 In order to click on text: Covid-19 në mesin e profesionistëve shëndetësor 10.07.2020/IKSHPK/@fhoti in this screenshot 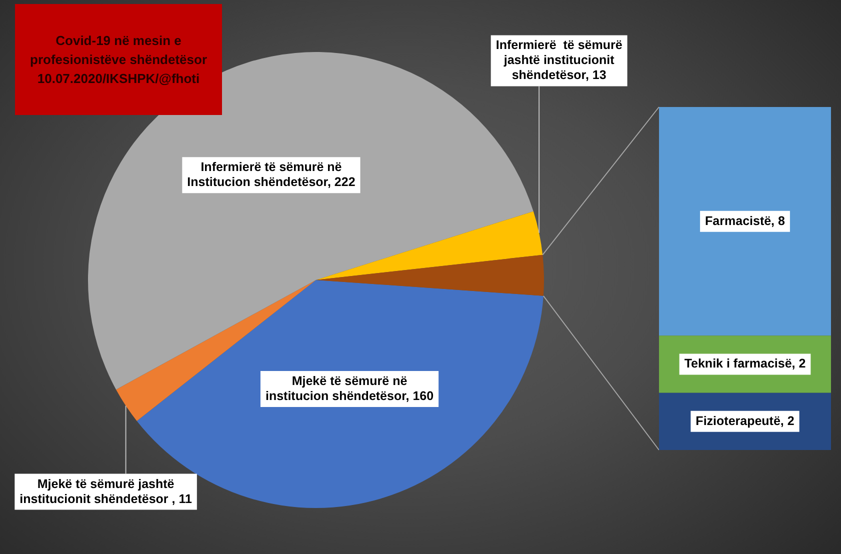, I will do `click(118, 59)`.